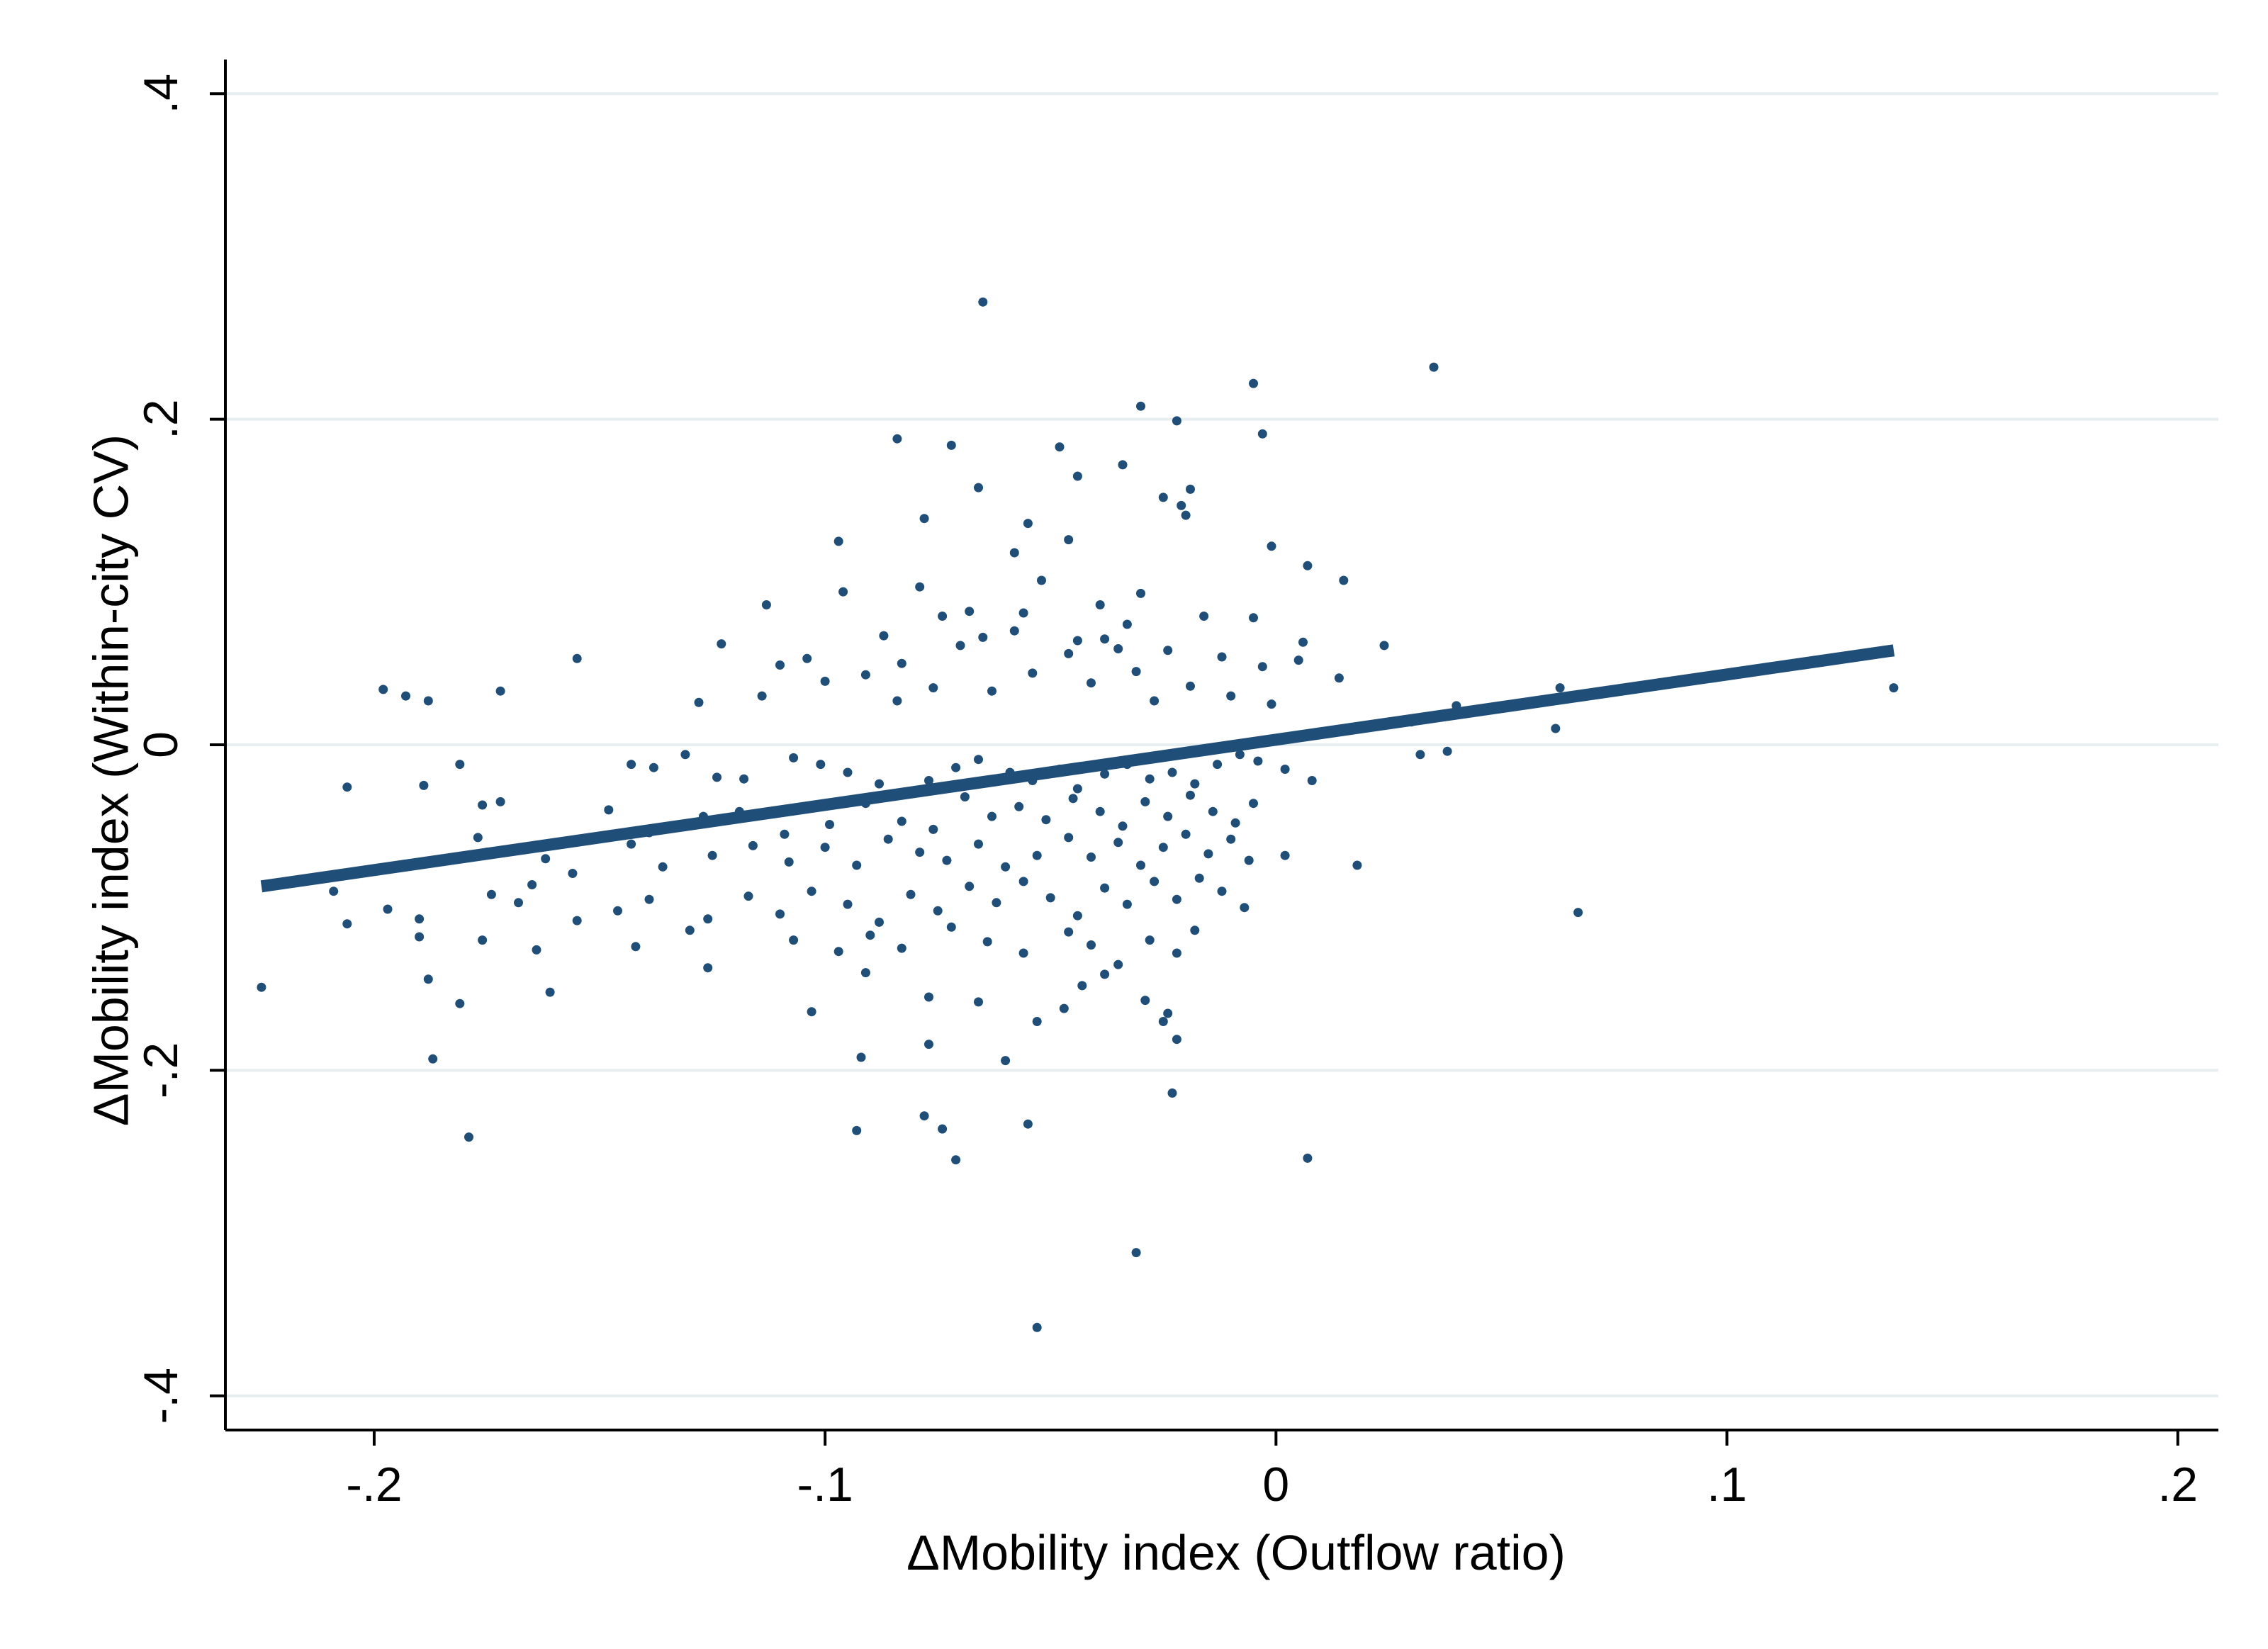  I want to click on x-tick-label-2: 0, so click(1275, 1485).